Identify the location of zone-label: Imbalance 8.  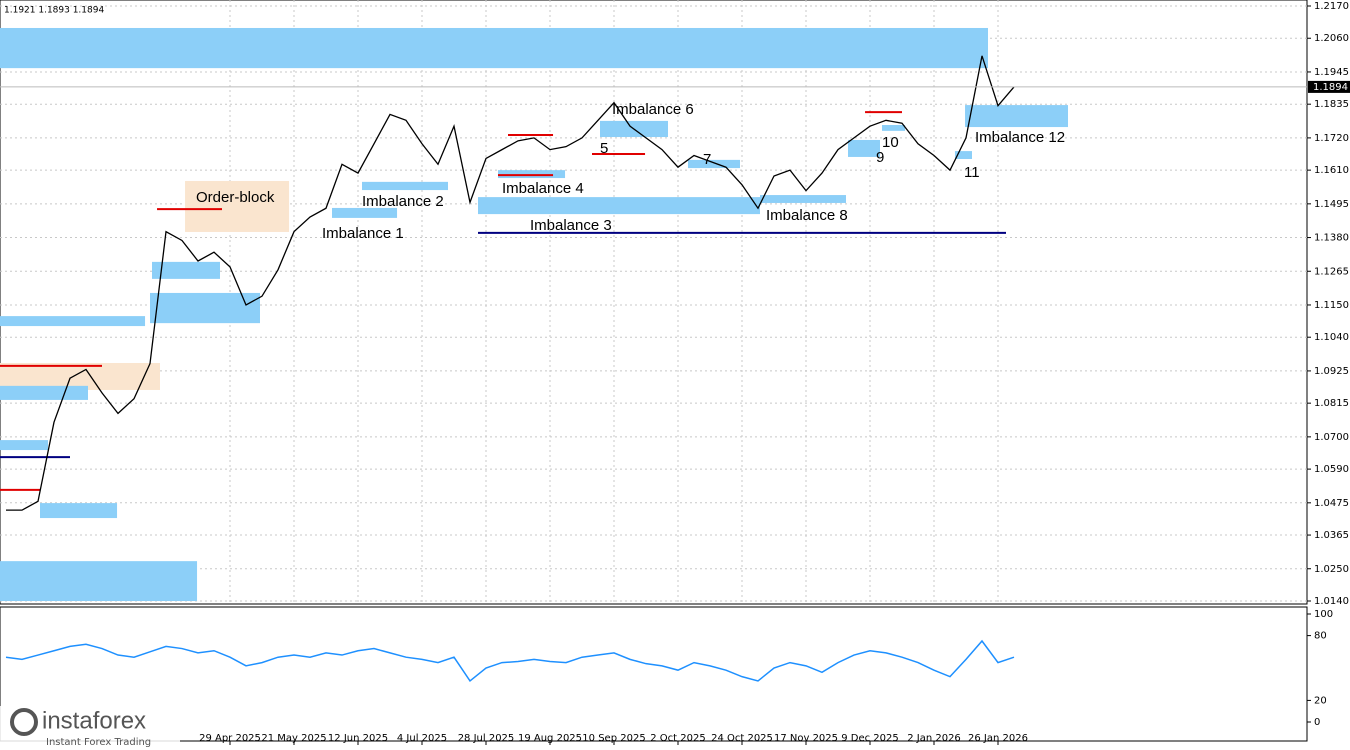
(807, 215).